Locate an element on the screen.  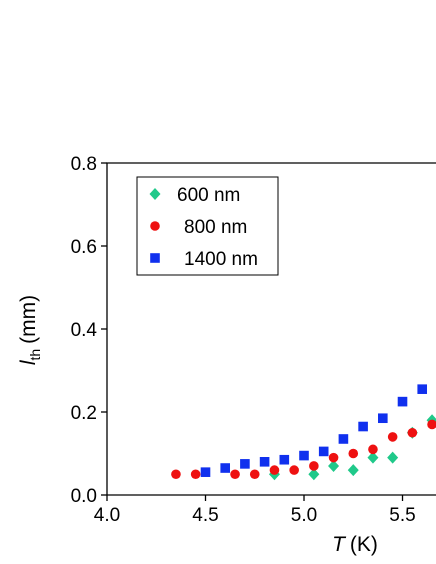
y-label-unit: (mm) is located at coordinates (28, 319).